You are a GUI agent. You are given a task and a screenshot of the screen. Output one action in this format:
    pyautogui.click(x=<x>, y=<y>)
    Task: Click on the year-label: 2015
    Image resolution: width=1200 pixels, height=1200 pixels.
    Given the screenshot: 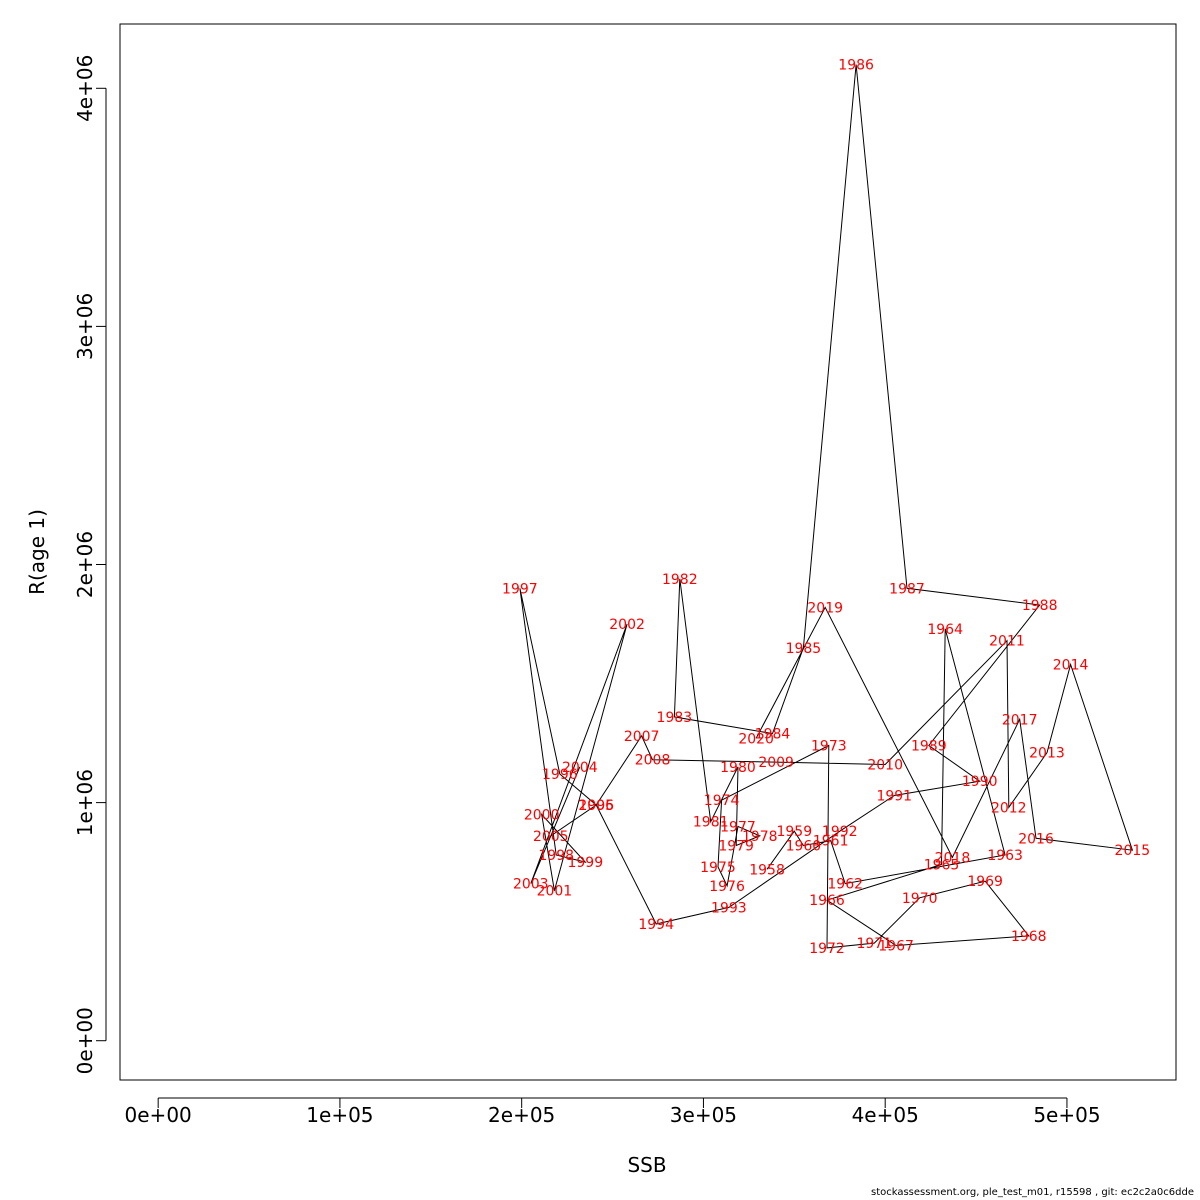 What is the action you would take?
    pyautogui.click(x=1133, y=851)
    